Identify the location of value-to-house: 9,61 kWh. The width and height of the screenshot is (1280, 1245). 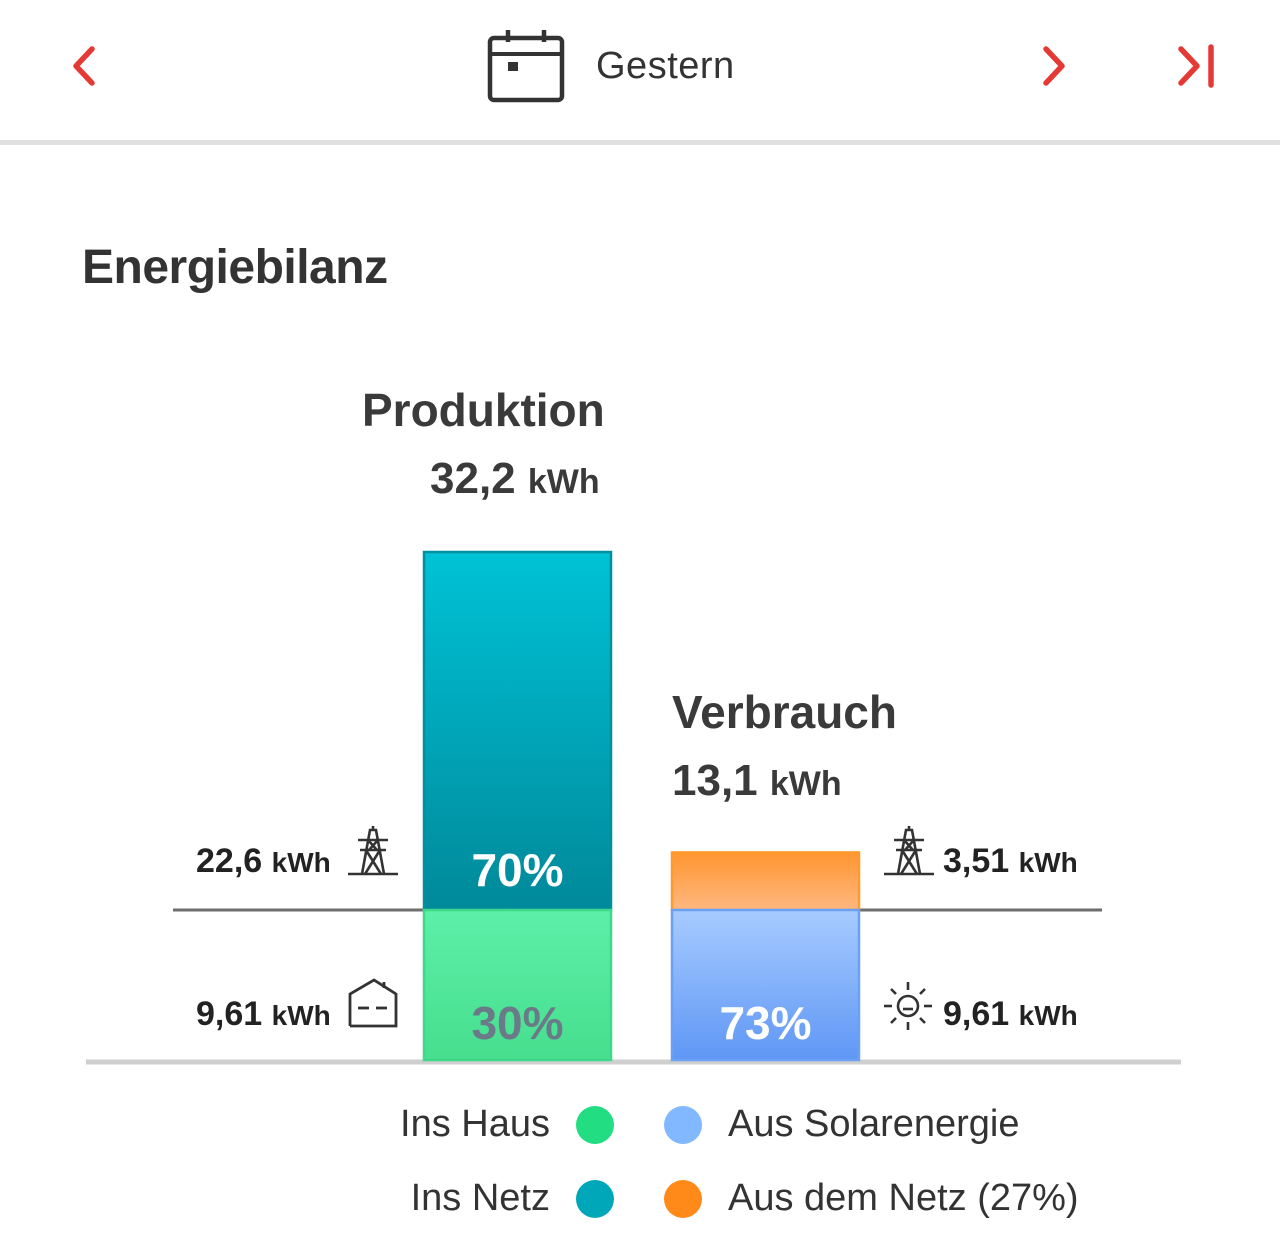
(263, 1014).